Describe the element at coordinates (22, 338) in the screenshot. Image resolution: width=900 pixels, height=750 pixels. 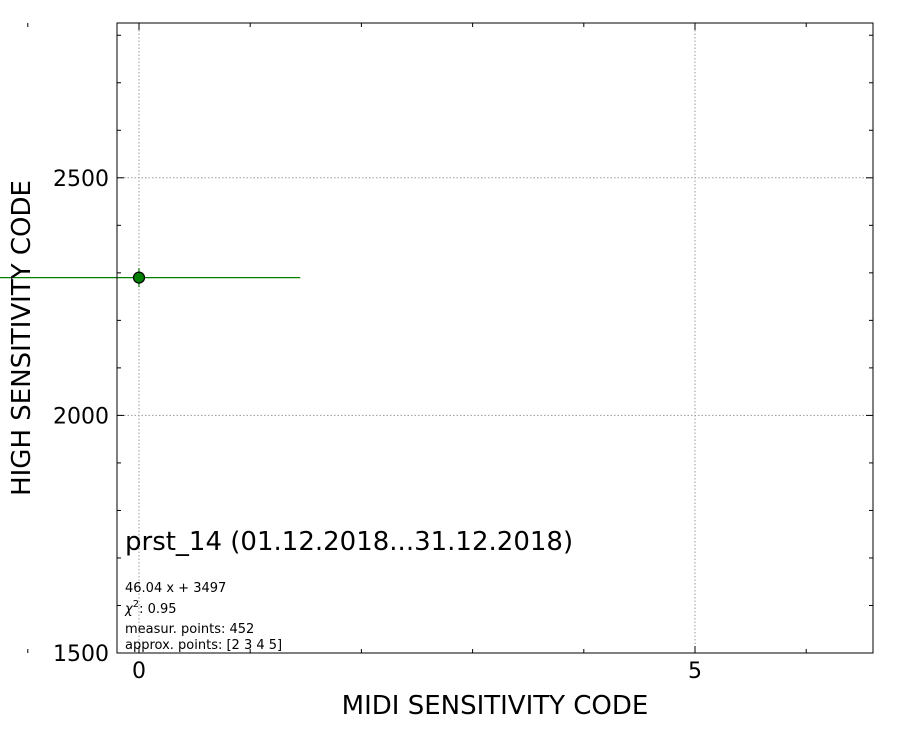
I see `y-axis-label: HIGH SENSITIVITY CODE` at that location.